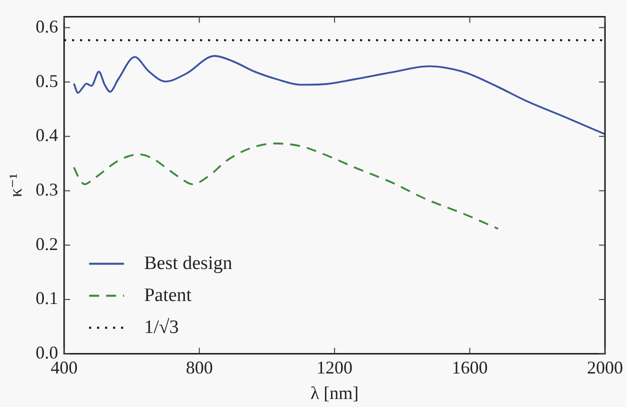 This screenshot has width=627, height=407. I want to click on legend-label: Best design, so click(188, 263).